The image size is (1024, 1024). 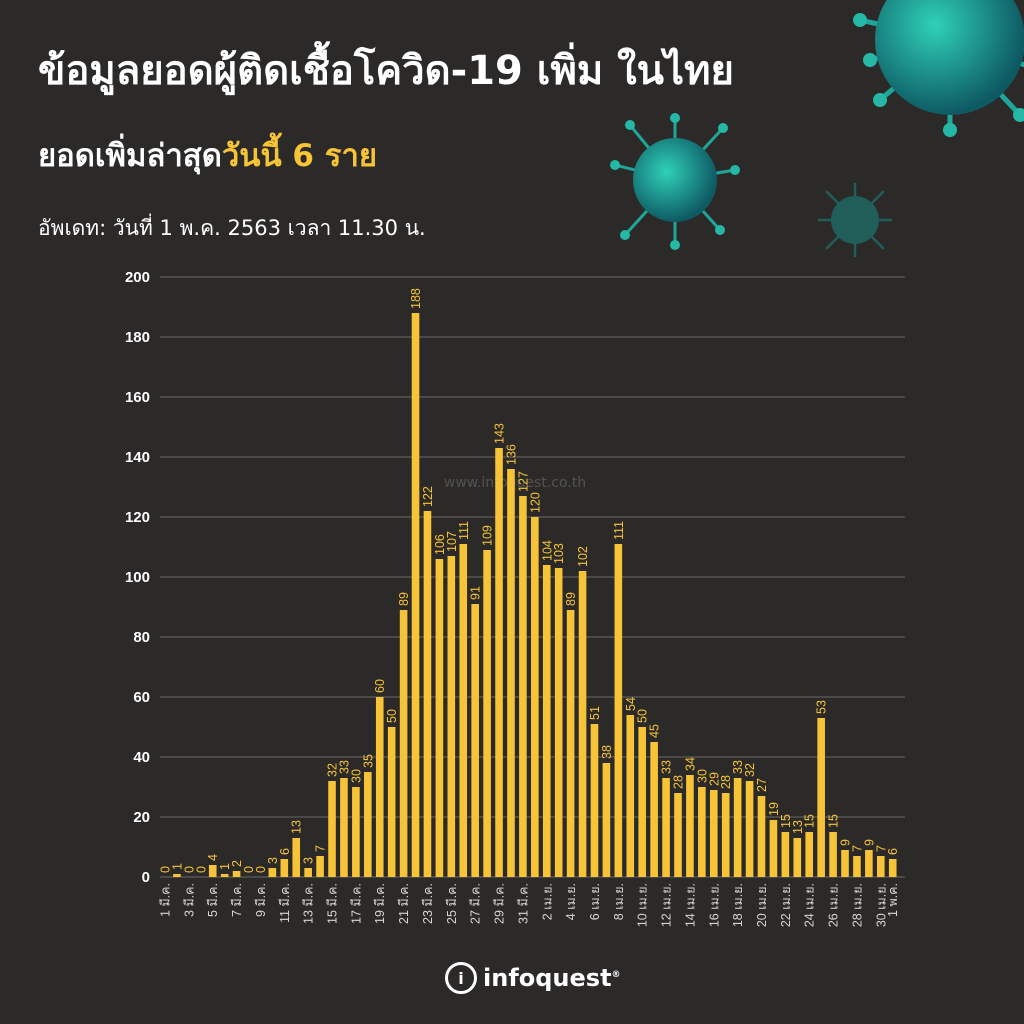 What do you see at coordinates (655, 731) in the screenshot?
I see `data-label: 45` at bounding box center [655, 731].